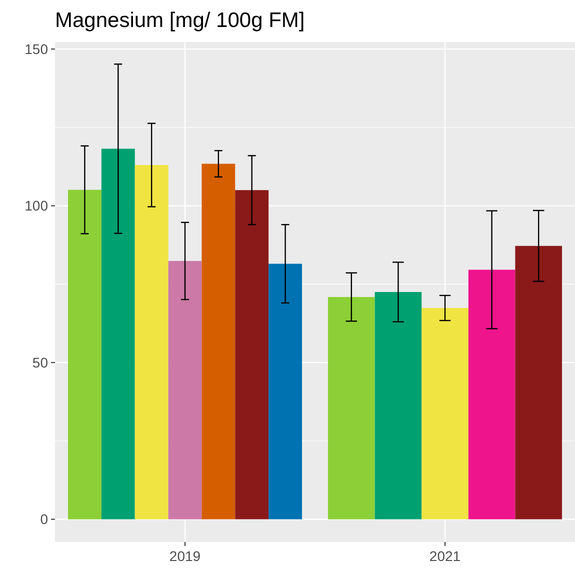  What do you see at coordinates (36, 206) in the screenshot?
I see `y-tick-label: 100` at bounding box center [36, 206].